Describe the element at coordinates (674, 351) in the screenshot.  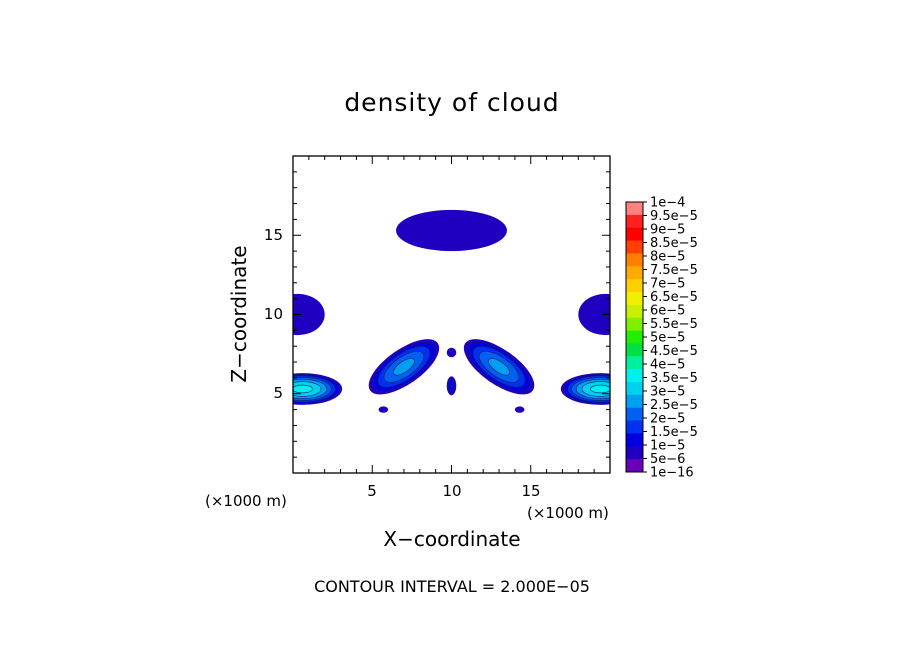
I see `colorbar-label: 4.5e−5` at that location.